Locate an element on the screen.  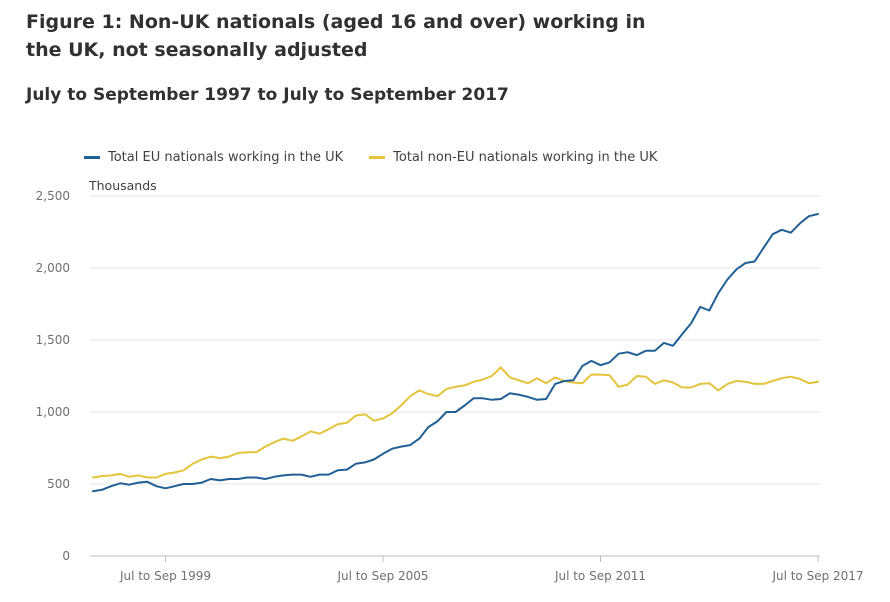
x-tick-label: Jul to Sep 2011 is located at coordinates (600, 576).